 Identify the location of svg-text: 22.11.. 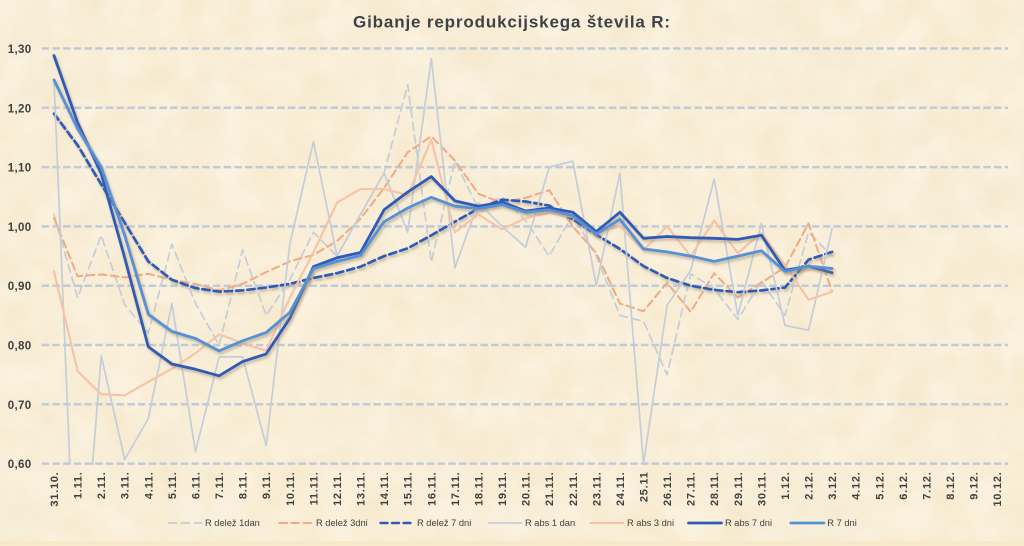
(574, 489).